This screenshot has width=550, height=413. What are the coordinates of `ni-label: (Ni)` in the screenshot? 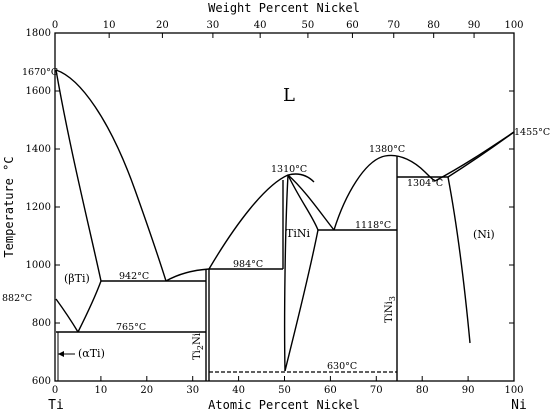 It's located at (484, 234).